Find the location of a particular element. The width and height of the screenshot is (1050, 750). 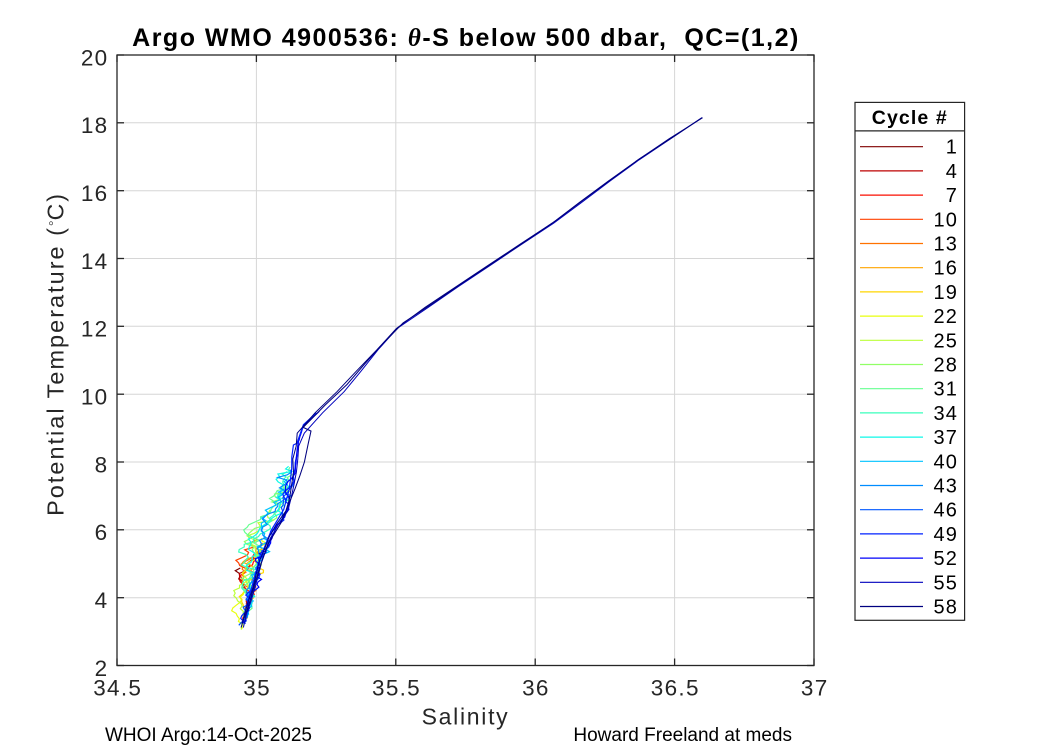

svg-text: 36 is located at coordinates (536, 688).